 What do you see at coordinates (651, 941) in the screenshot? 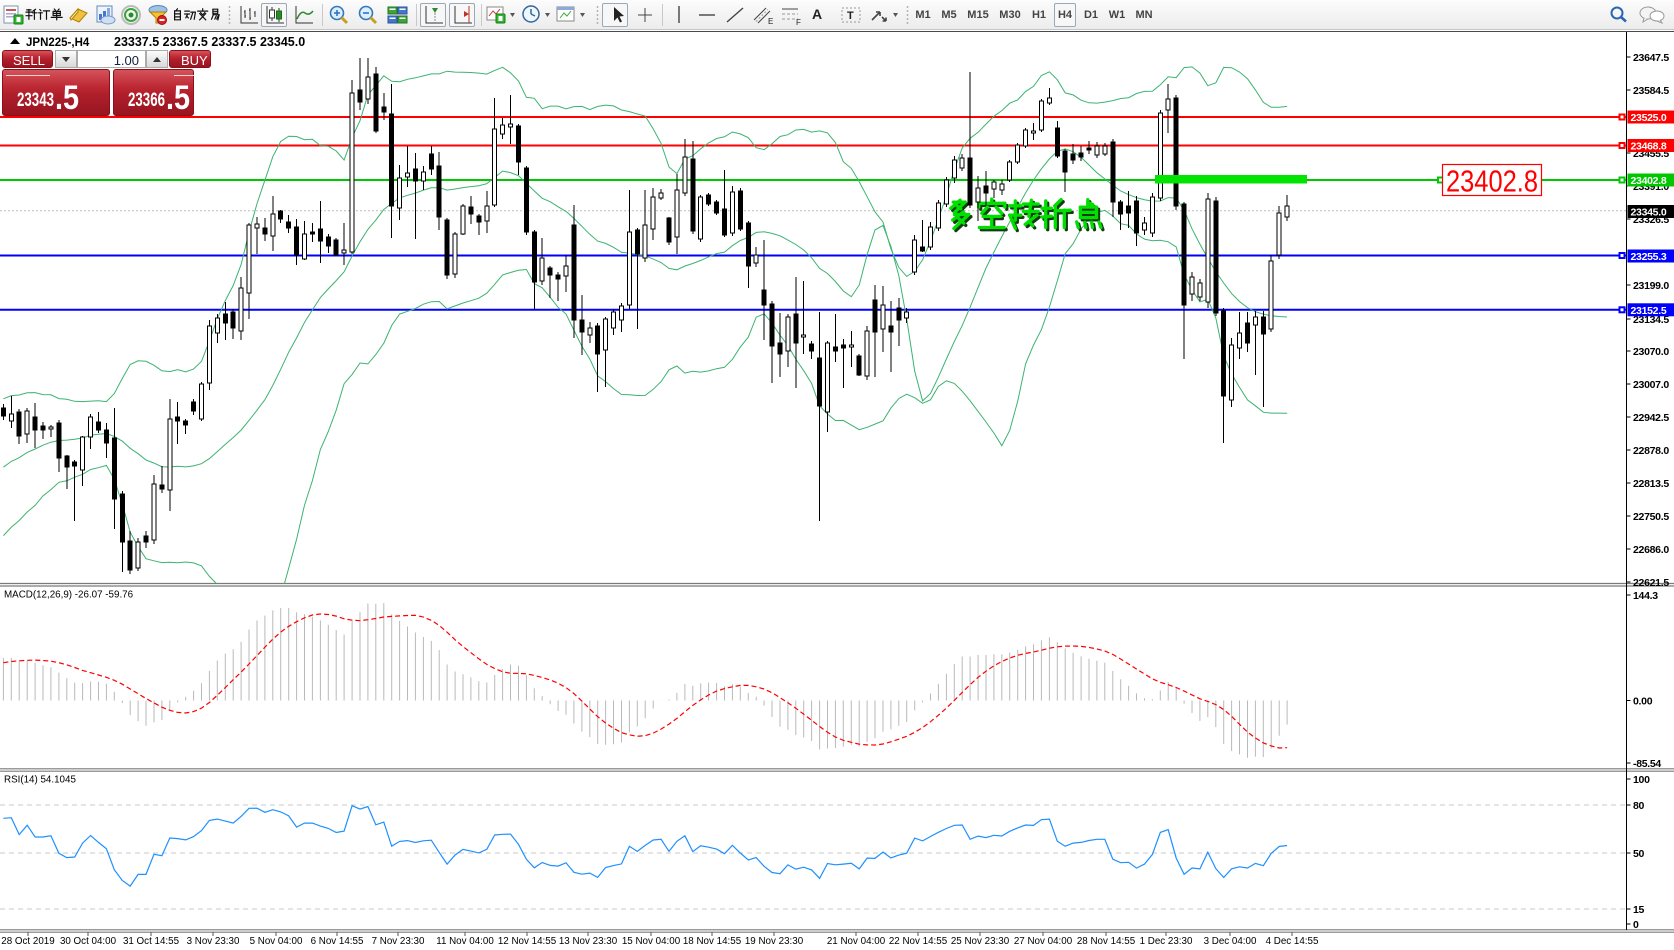
I see `svg-text: 15 Nov 04:00` at bounding box center [651, 941].